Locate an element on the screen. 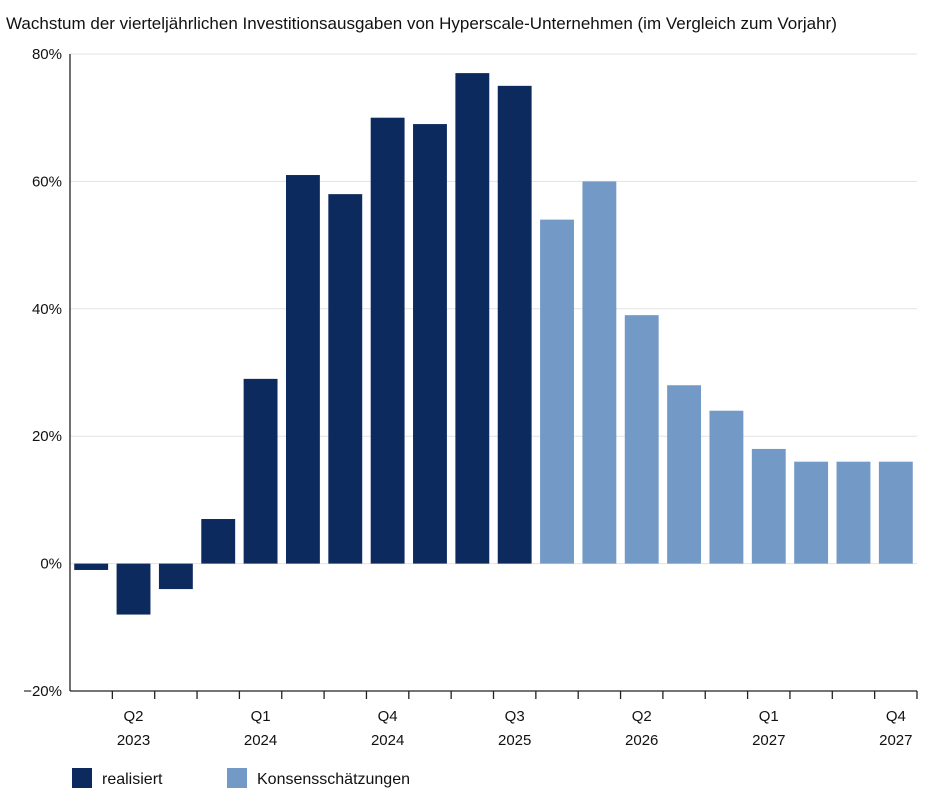 This screenshot has width=940, height=809. legend-label: realisiert is located at coordinates (132, 779).